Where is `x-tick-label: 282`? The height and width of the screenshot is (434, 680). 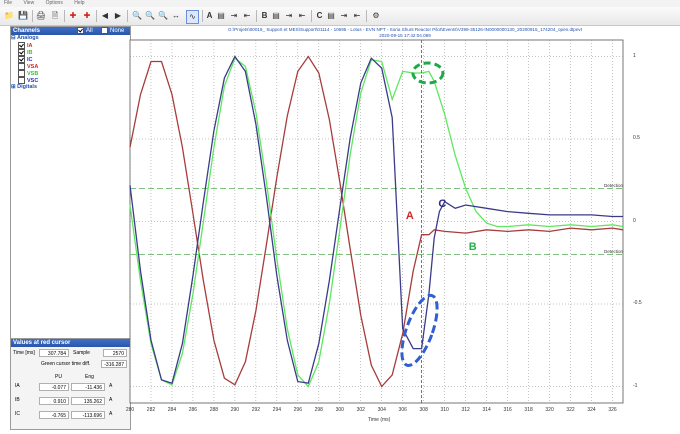
x-tick-label: 282 is located at coordinates (151, 410).